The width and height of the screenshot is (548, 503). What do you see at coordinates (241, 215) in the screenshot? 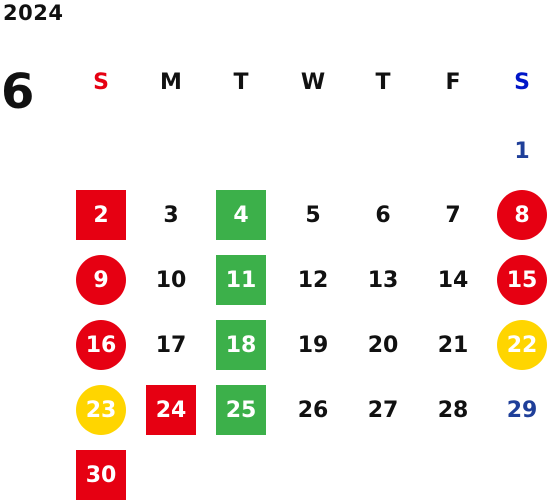
I see `day-cell: 4` at bounding box center [241, 215].